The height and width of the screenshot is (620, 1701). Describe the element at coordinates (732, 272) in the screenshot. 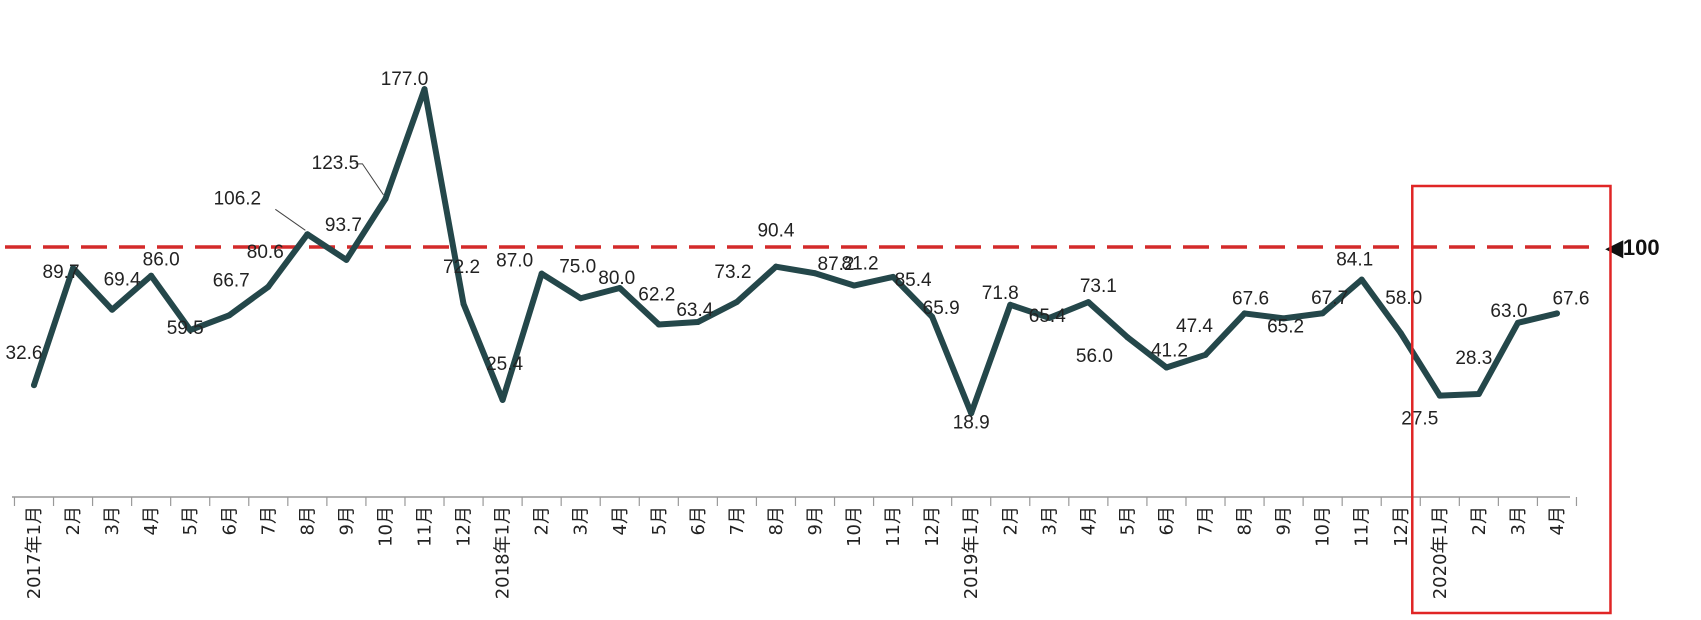

I see `data-label: 73.2` at that location.